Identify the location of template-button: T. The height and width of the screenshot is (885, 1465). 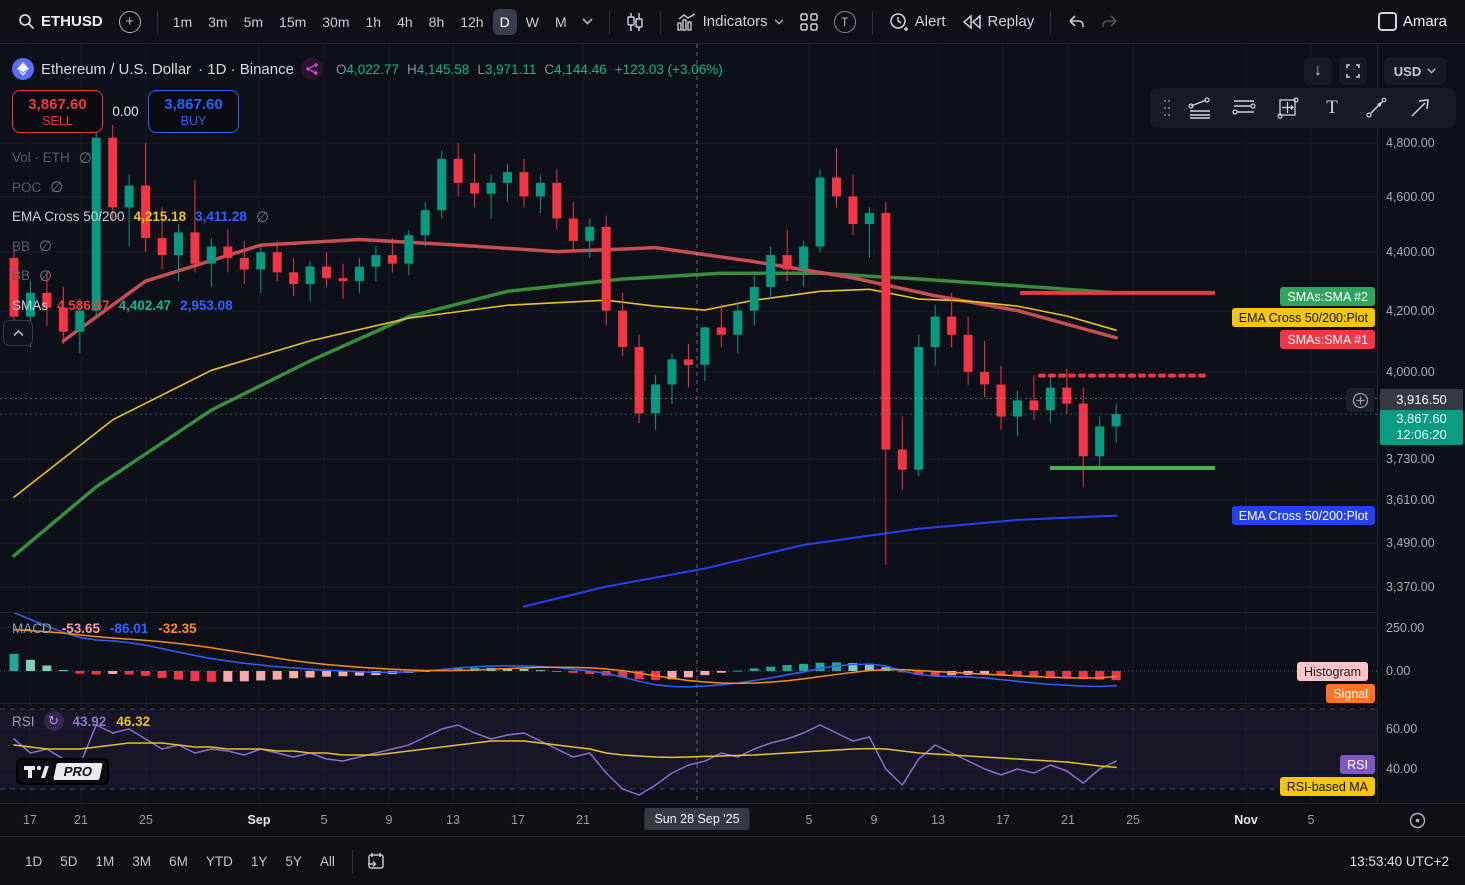
(845, 22).